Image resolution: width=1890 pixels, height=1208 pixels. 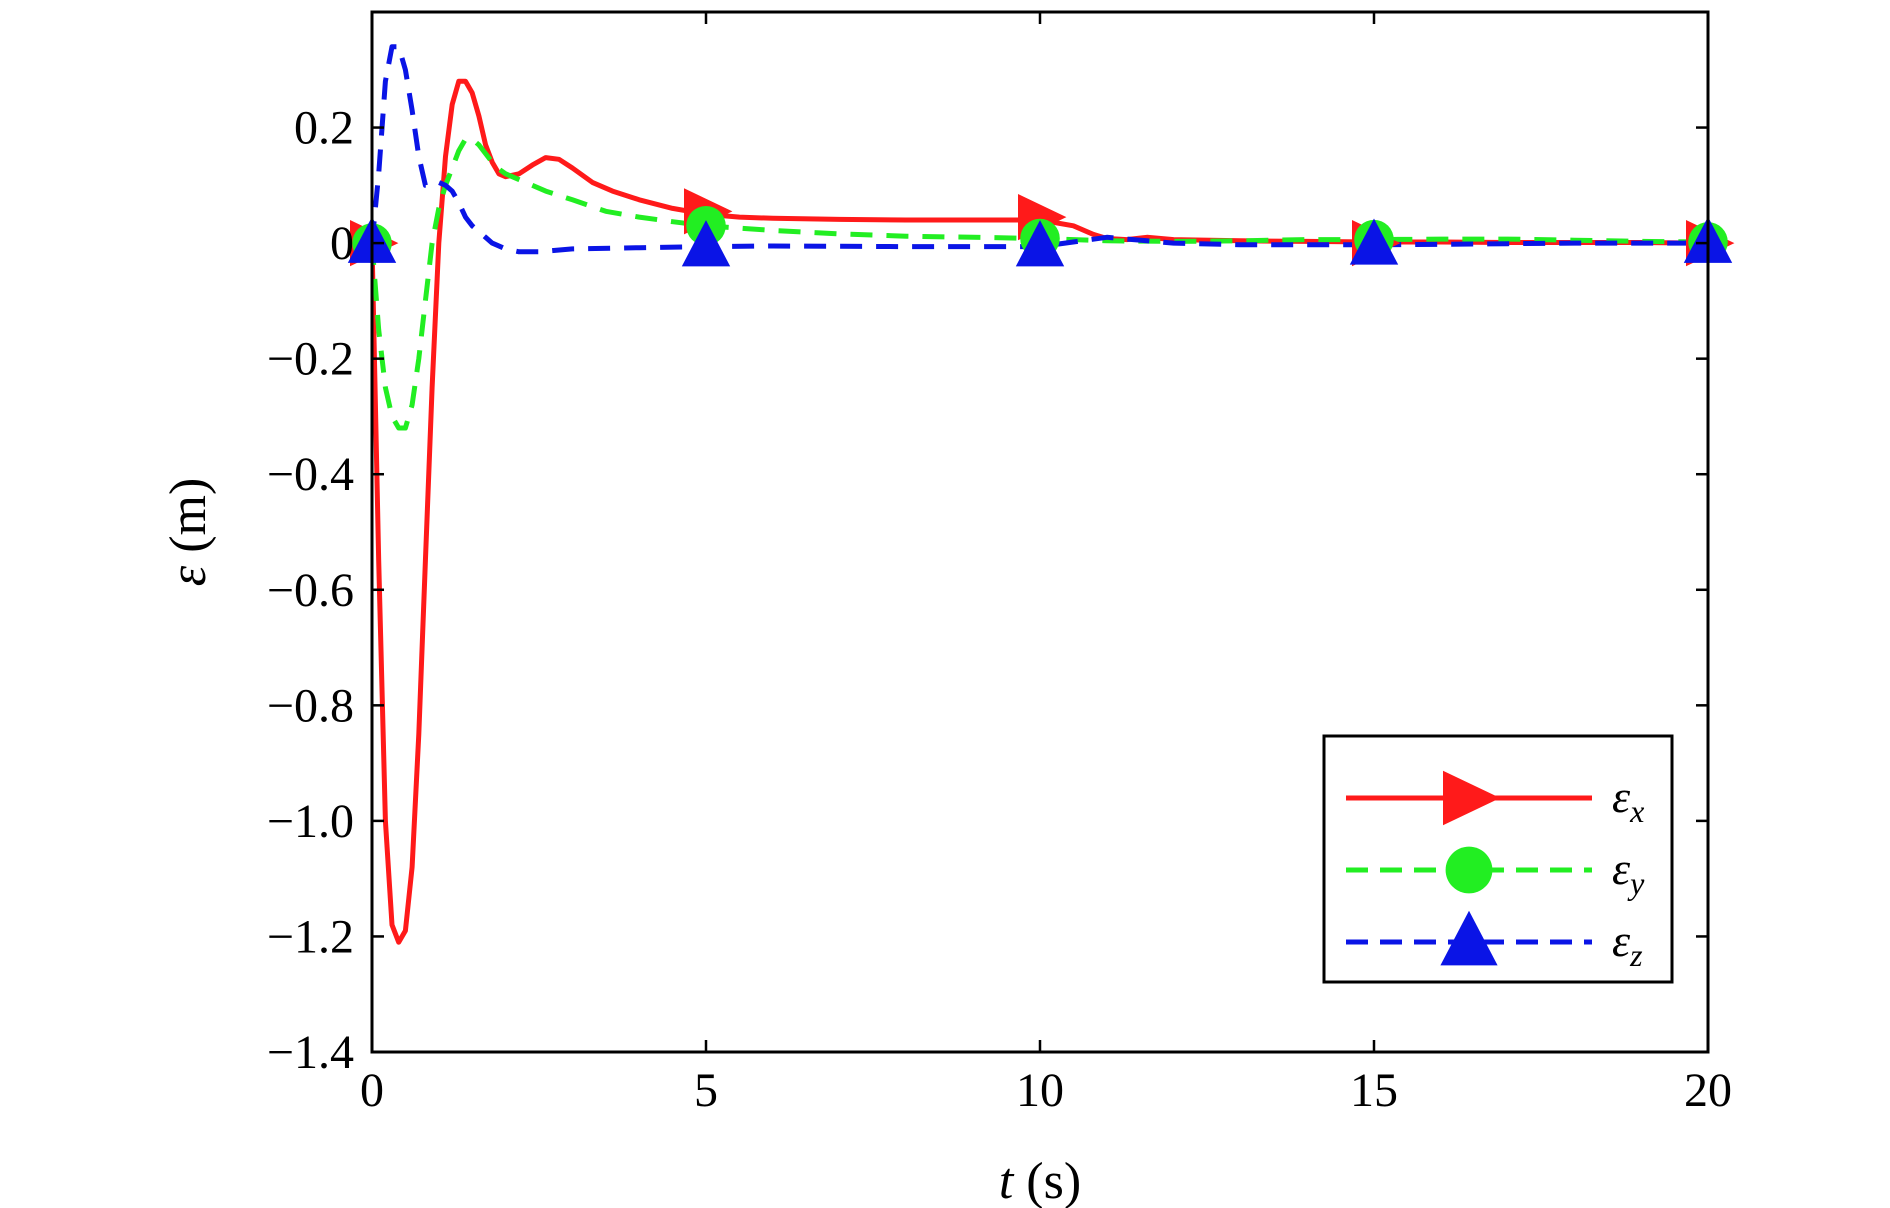 What do you see at coordinates (1469, 938) in the screenshot?
I see `legend-marker-epsilon-z` at bounding box center [1469, 938].